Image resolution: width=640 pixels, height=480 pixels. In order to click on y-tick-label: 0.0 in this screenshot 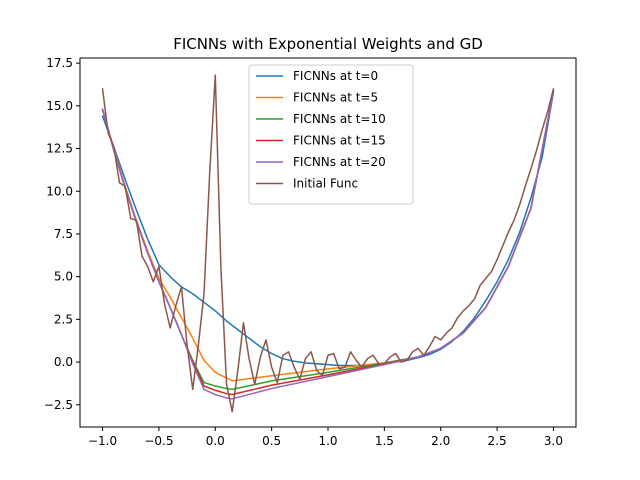, I will do `click(63, 362)`.